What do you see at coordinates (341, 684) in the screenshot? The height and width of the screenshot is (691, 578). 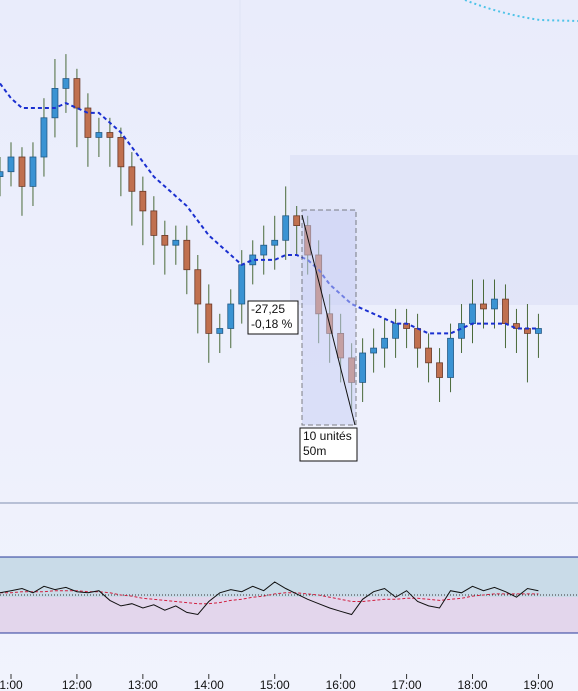 I see `x-tick-label: 16:00` at bounding box center [341, 684].